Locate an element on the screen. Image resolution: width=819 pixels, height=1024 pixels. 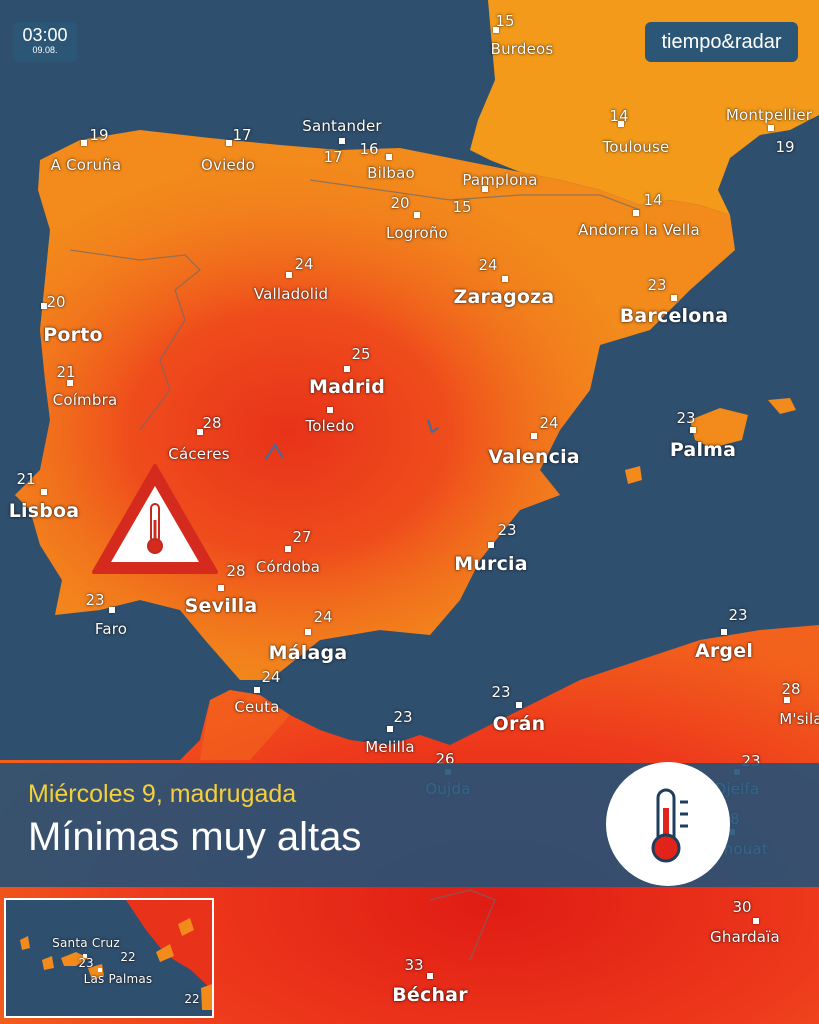
city-label-valladolid: Valladolid is located at coordinates (291, 294).